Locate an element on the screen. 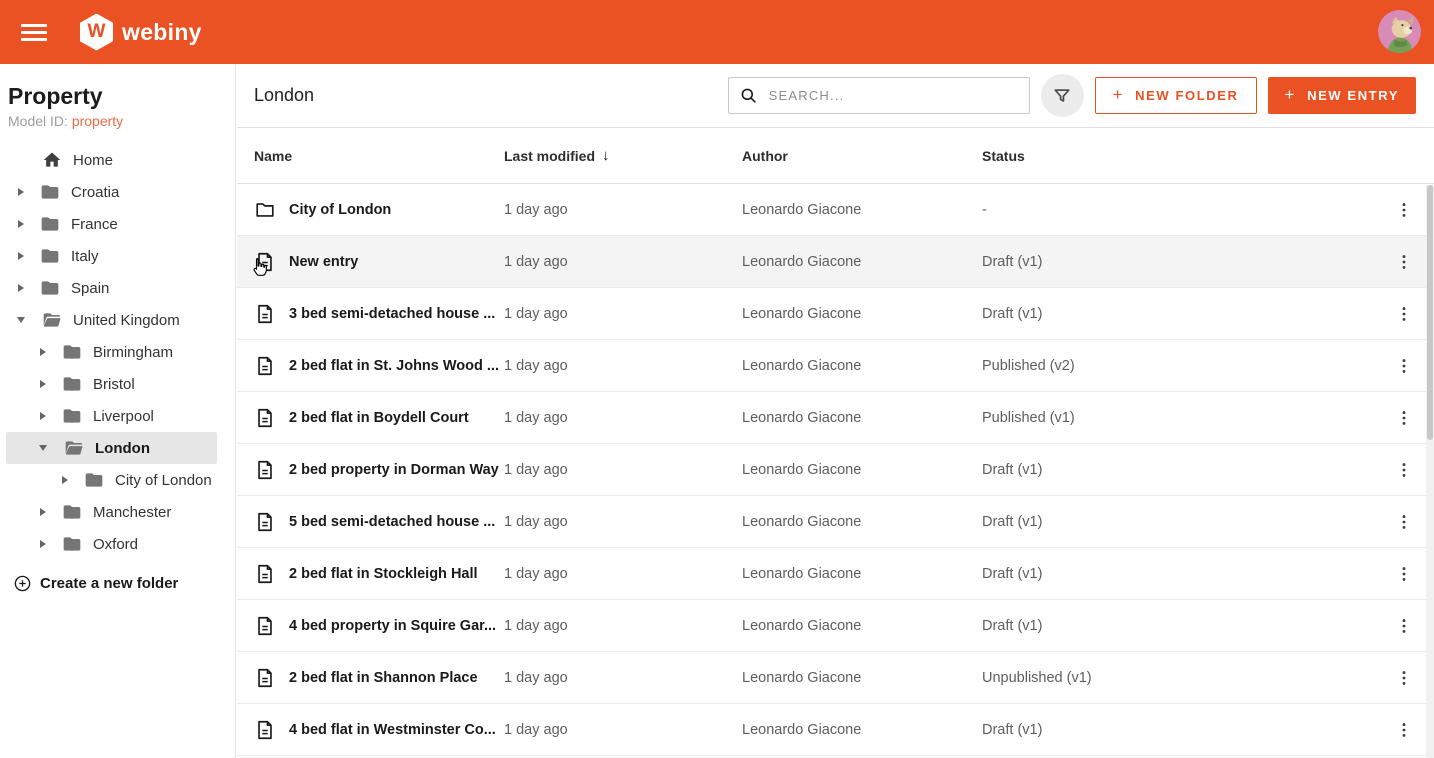 The width and height of the screenshot is (1434, 758). folder-open-icon is located at coordinates (52, 320).